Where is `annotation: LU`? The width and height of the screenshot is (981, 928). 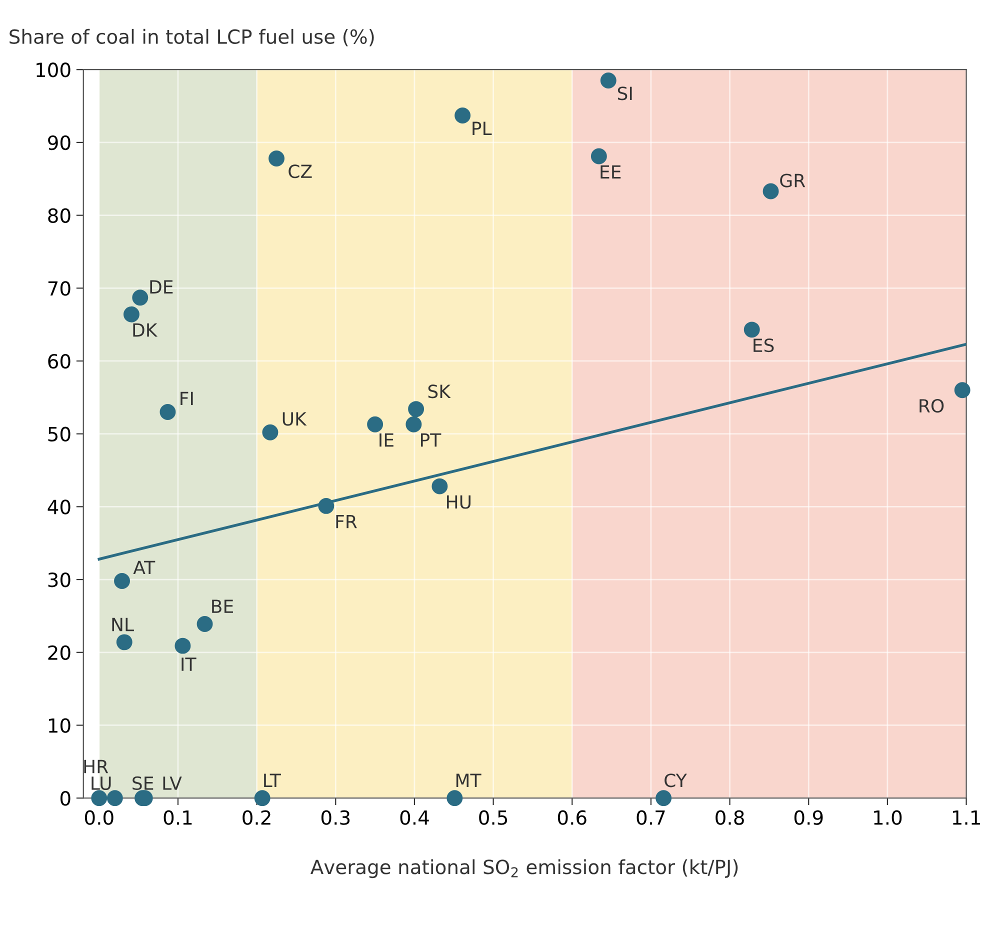 annotation: LU is located at coordinates (101, 783).